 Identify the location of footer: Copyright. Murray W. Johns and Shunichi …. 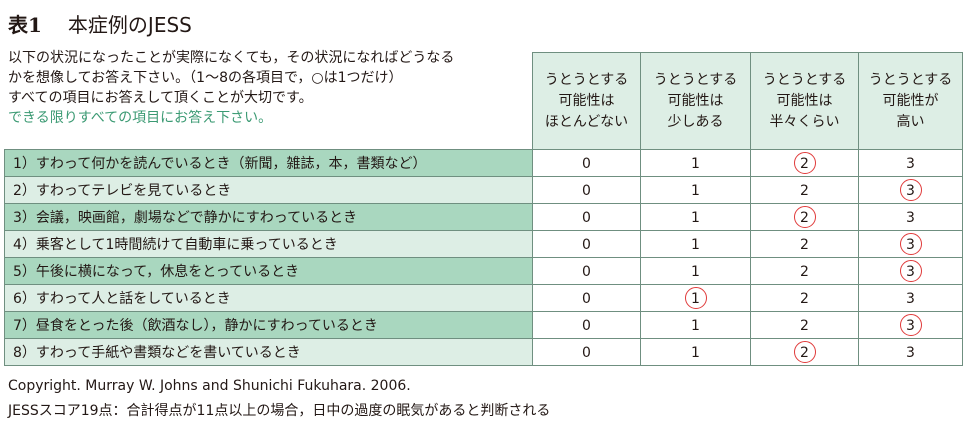
(279, 399).